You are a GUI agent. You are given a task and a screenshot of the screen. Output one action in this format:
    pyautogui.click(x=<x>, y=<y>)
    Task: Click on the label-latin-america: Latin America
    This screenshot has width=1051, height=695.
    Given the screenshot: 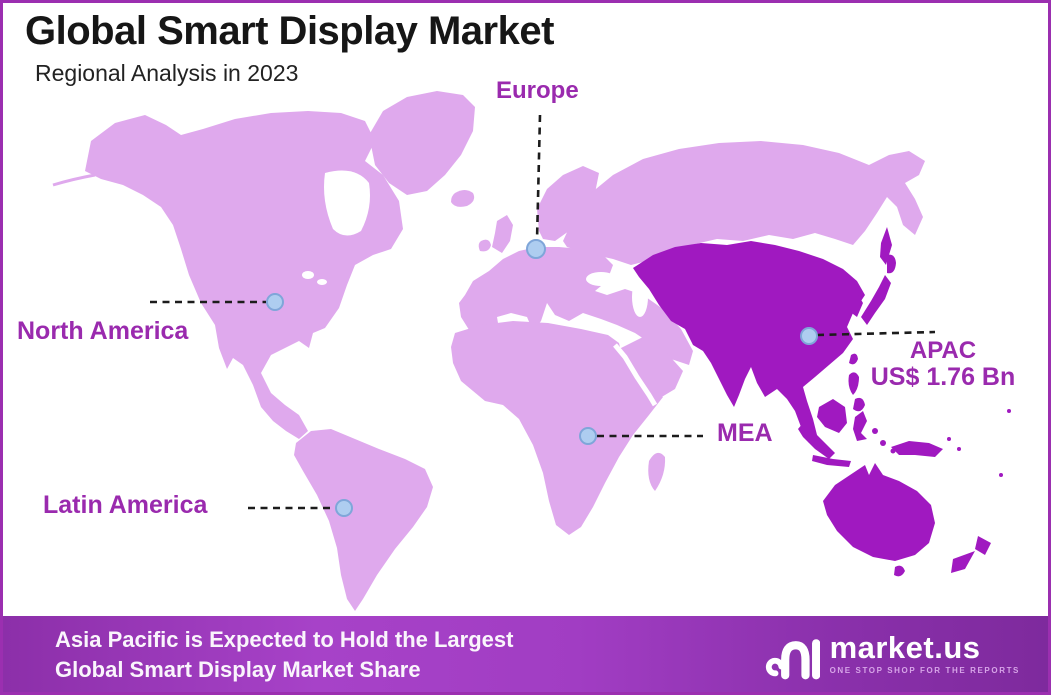 What is the action you would take?
    pyautogui.click(x=125, y=505)
    